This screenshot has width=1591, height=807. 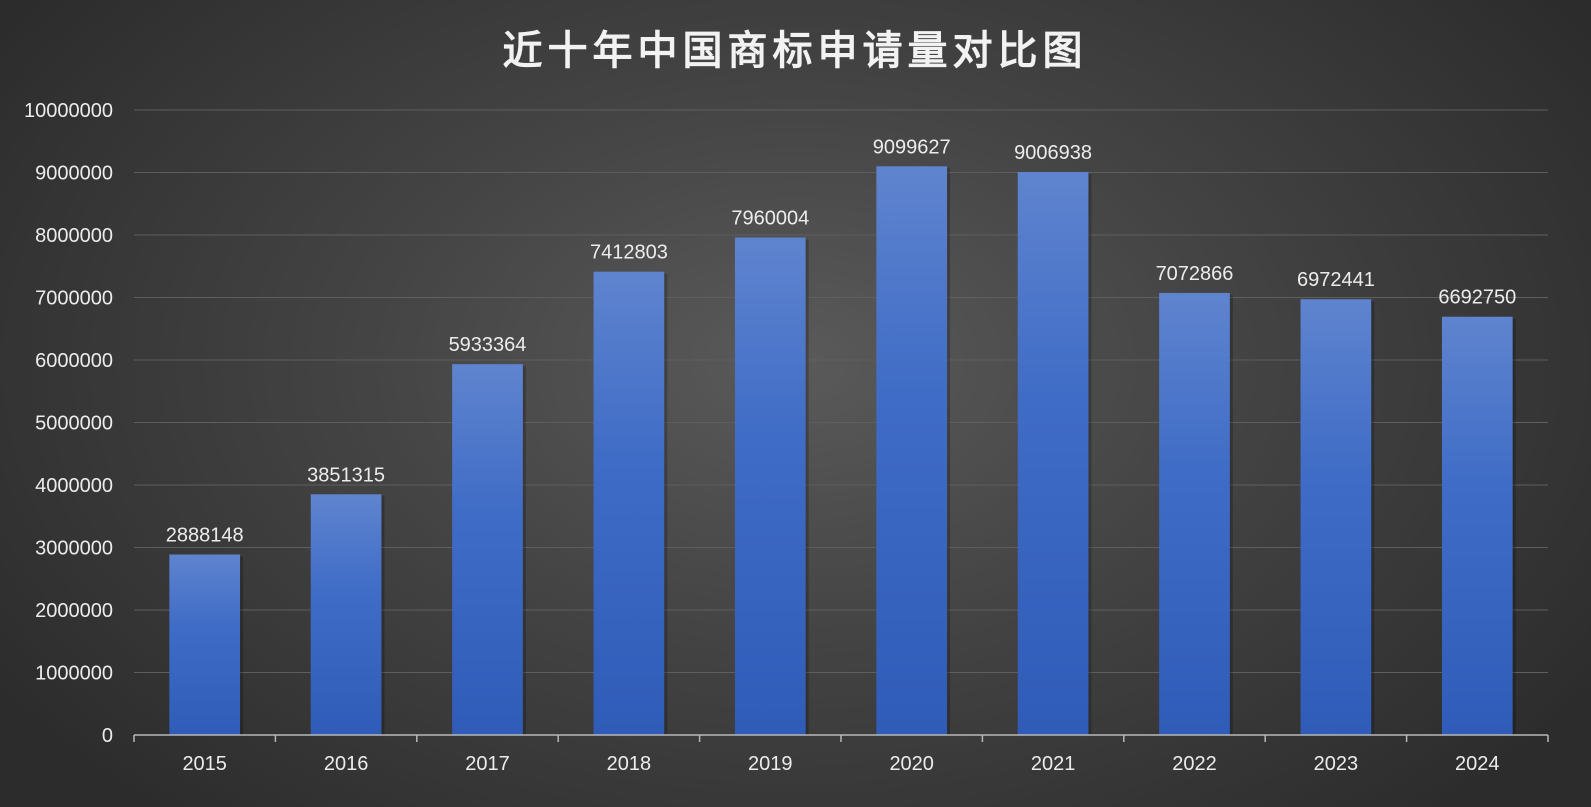 I want to click on chart-title: 近十年中国商标申请量对比图, so click(x=795, y=51).